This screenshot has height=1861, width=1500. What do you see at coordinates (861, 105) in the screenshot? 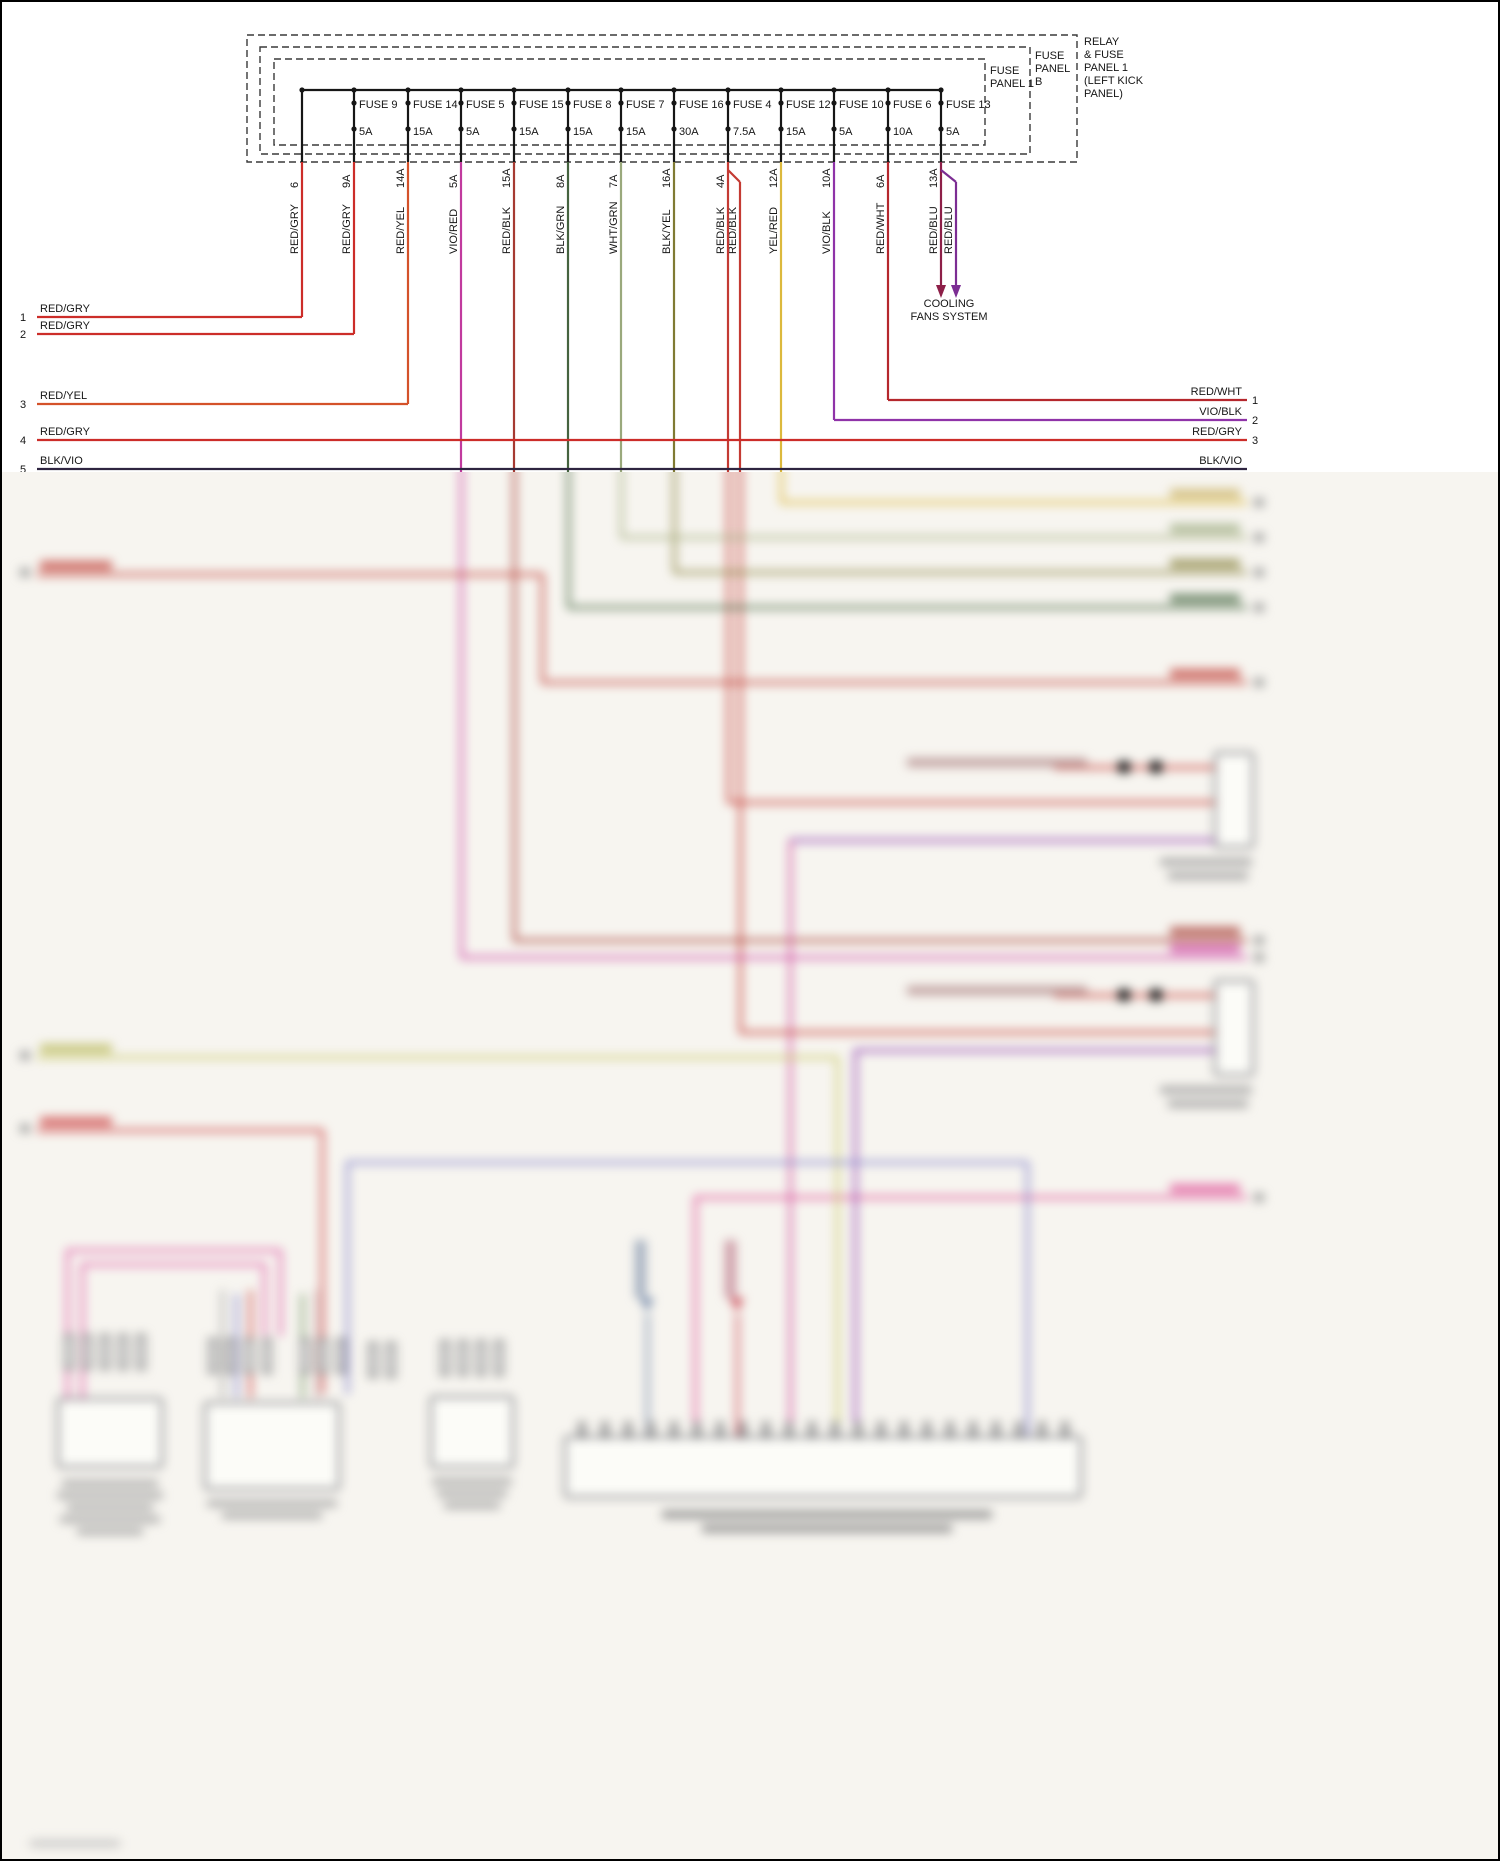
I see `fuse-name: FUSE 10` at bounding box center [861, 105].